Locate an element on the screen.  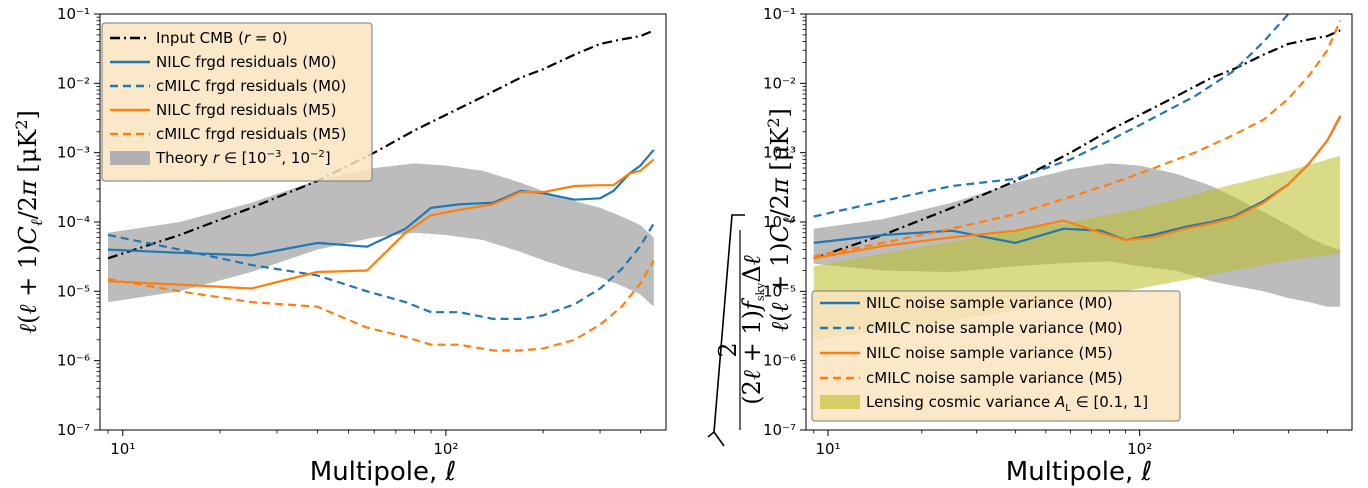
left-theory-band is located at coordinates (381, 235).